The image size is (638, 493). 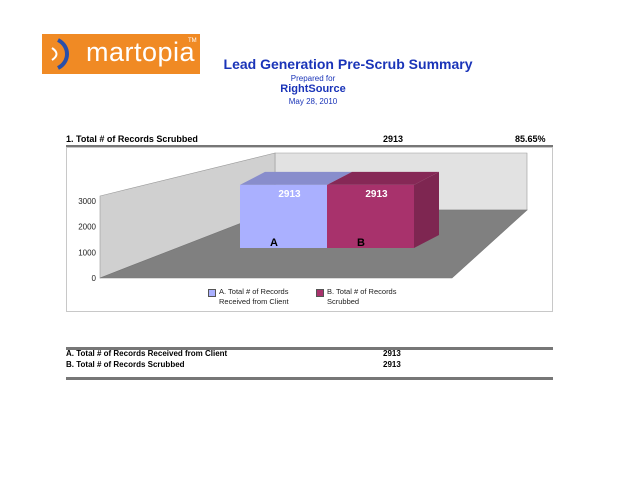 I want to click on y-tick-label: 2000, so click(x=87, y=227).